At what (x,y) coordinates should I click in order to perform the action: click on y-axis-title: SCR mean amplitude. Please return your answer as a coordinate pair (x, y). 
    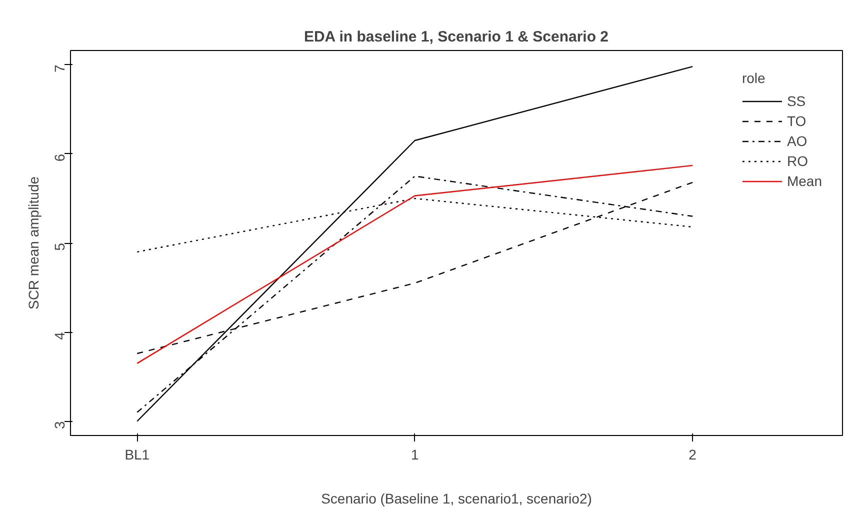
    Looking at the image, I should click on (34, 243).